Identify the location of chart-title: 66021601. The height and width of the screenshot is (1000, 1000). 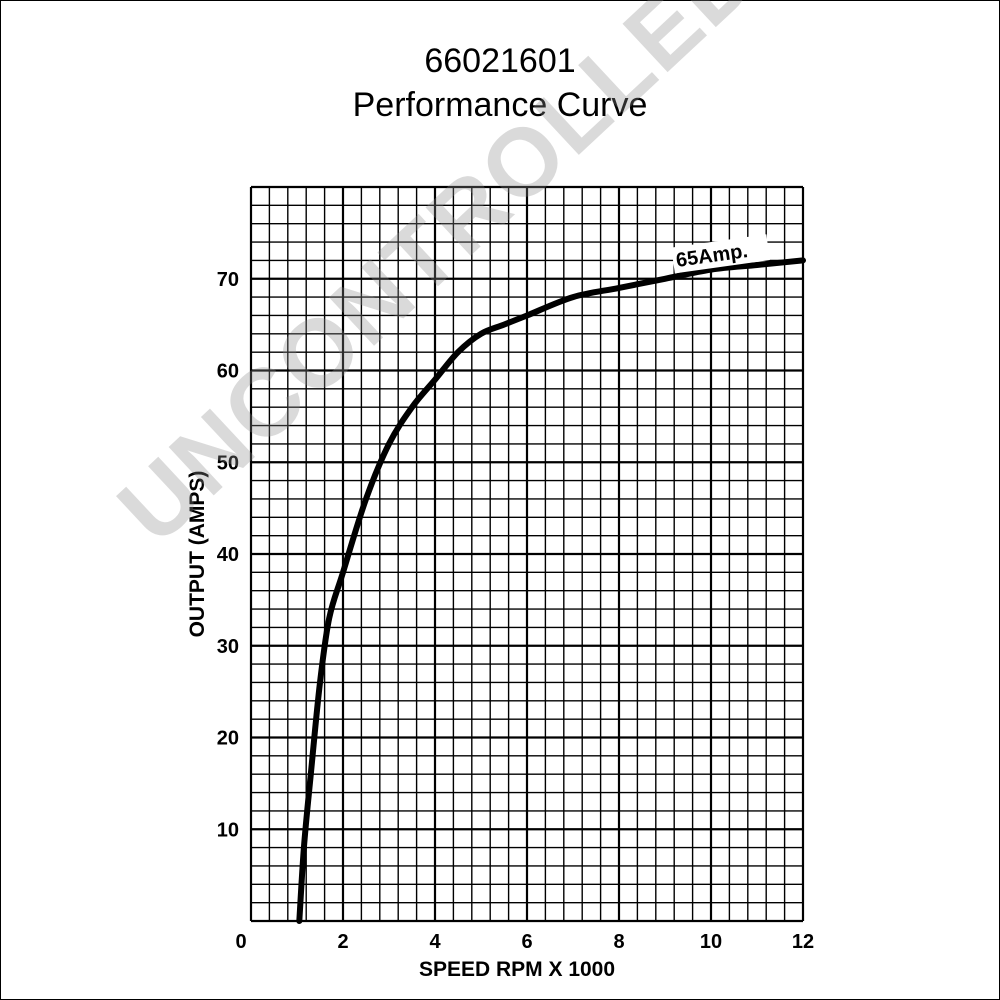
(500, 61).